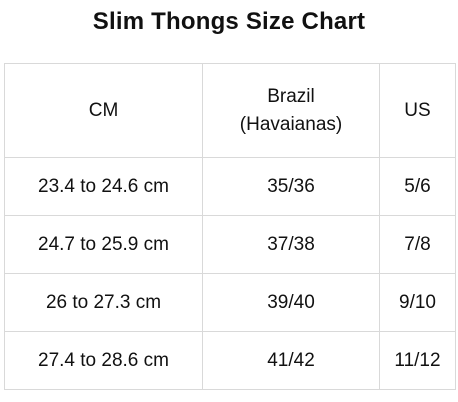  I want to click on header-us: US, so click(417, 110).